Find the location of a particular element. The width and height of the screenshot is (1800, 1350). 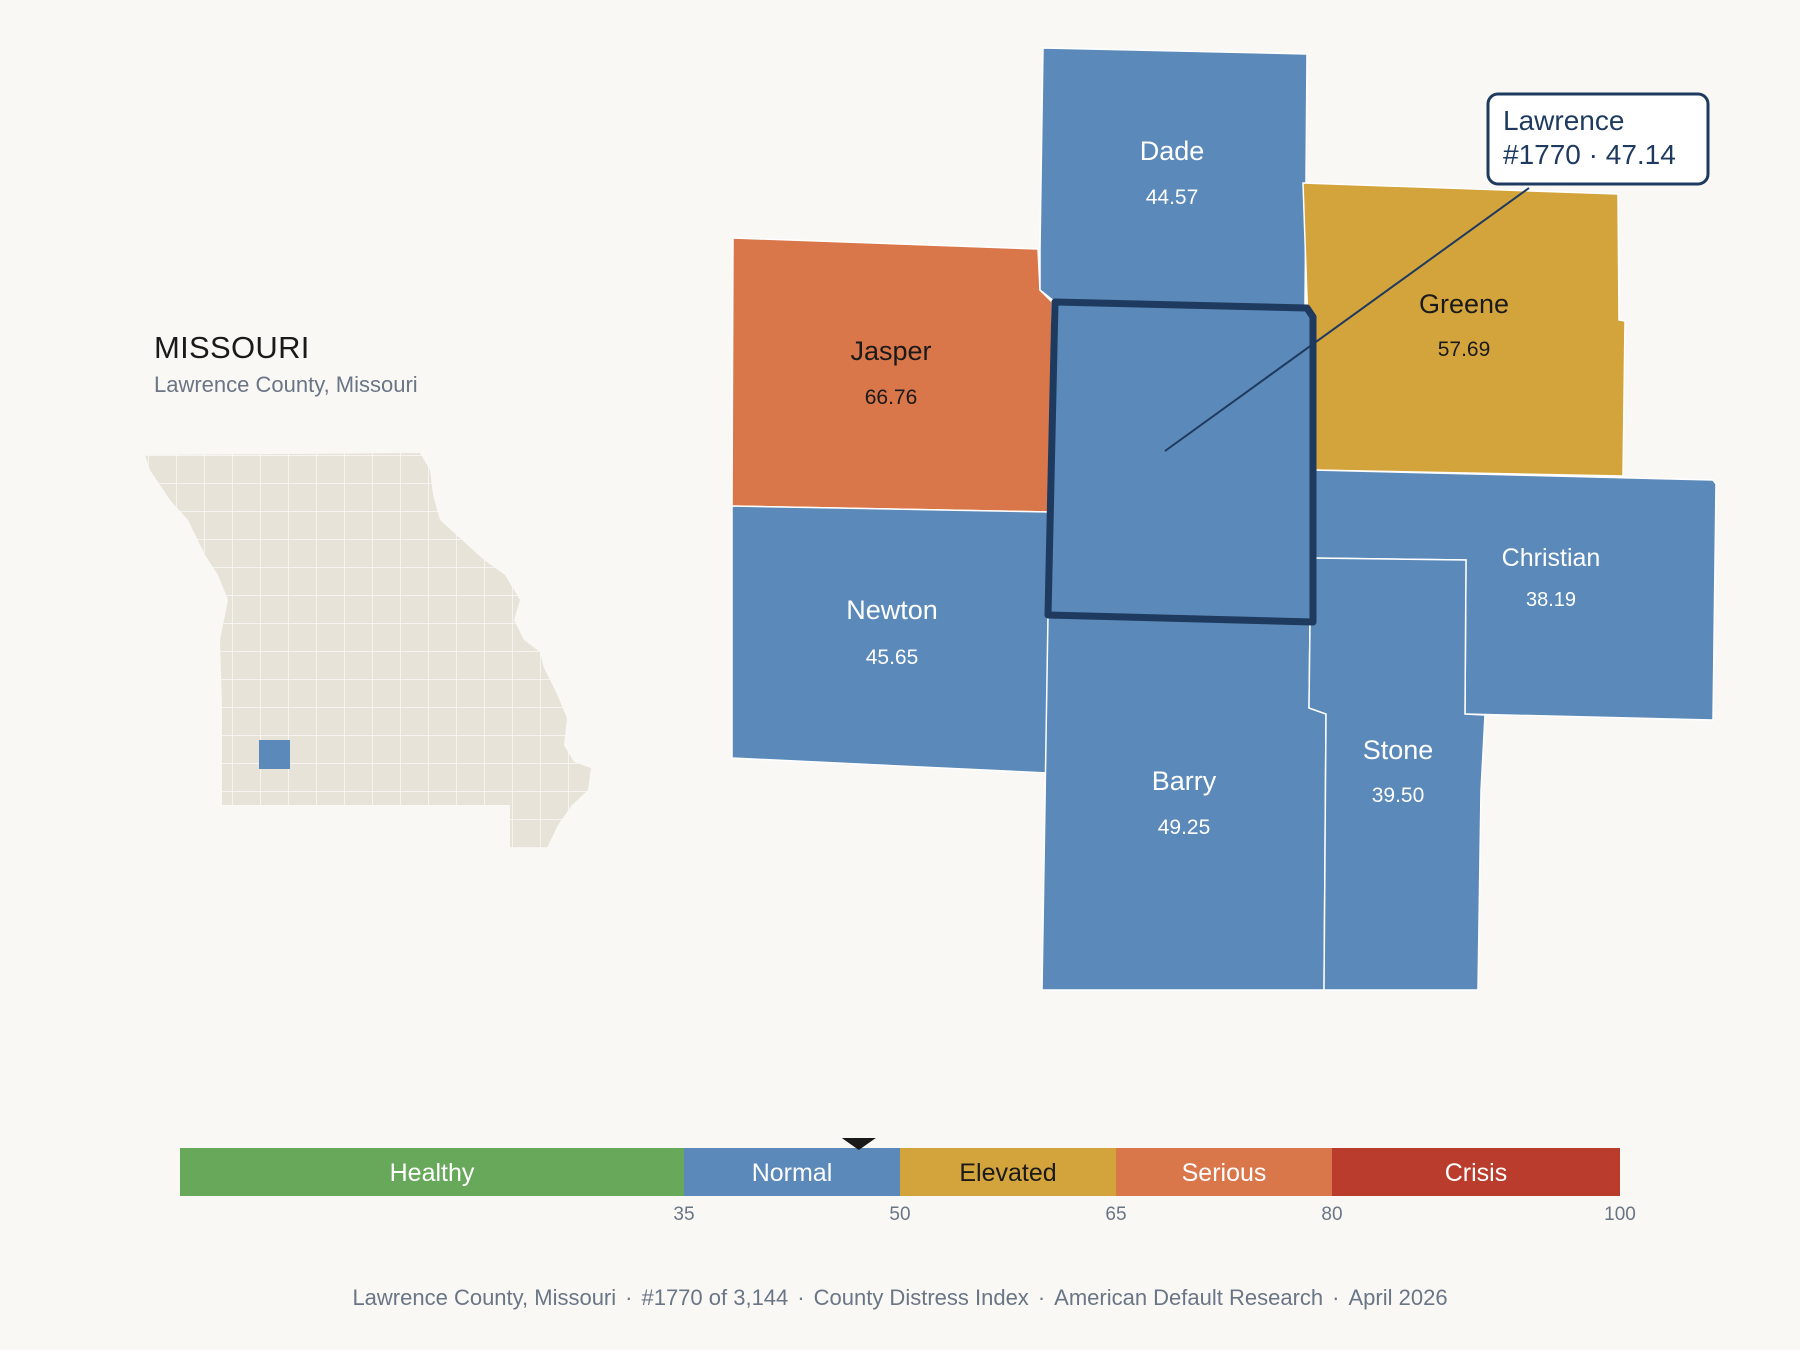

legend-band-serious is located at coordinates (1224, 1172).